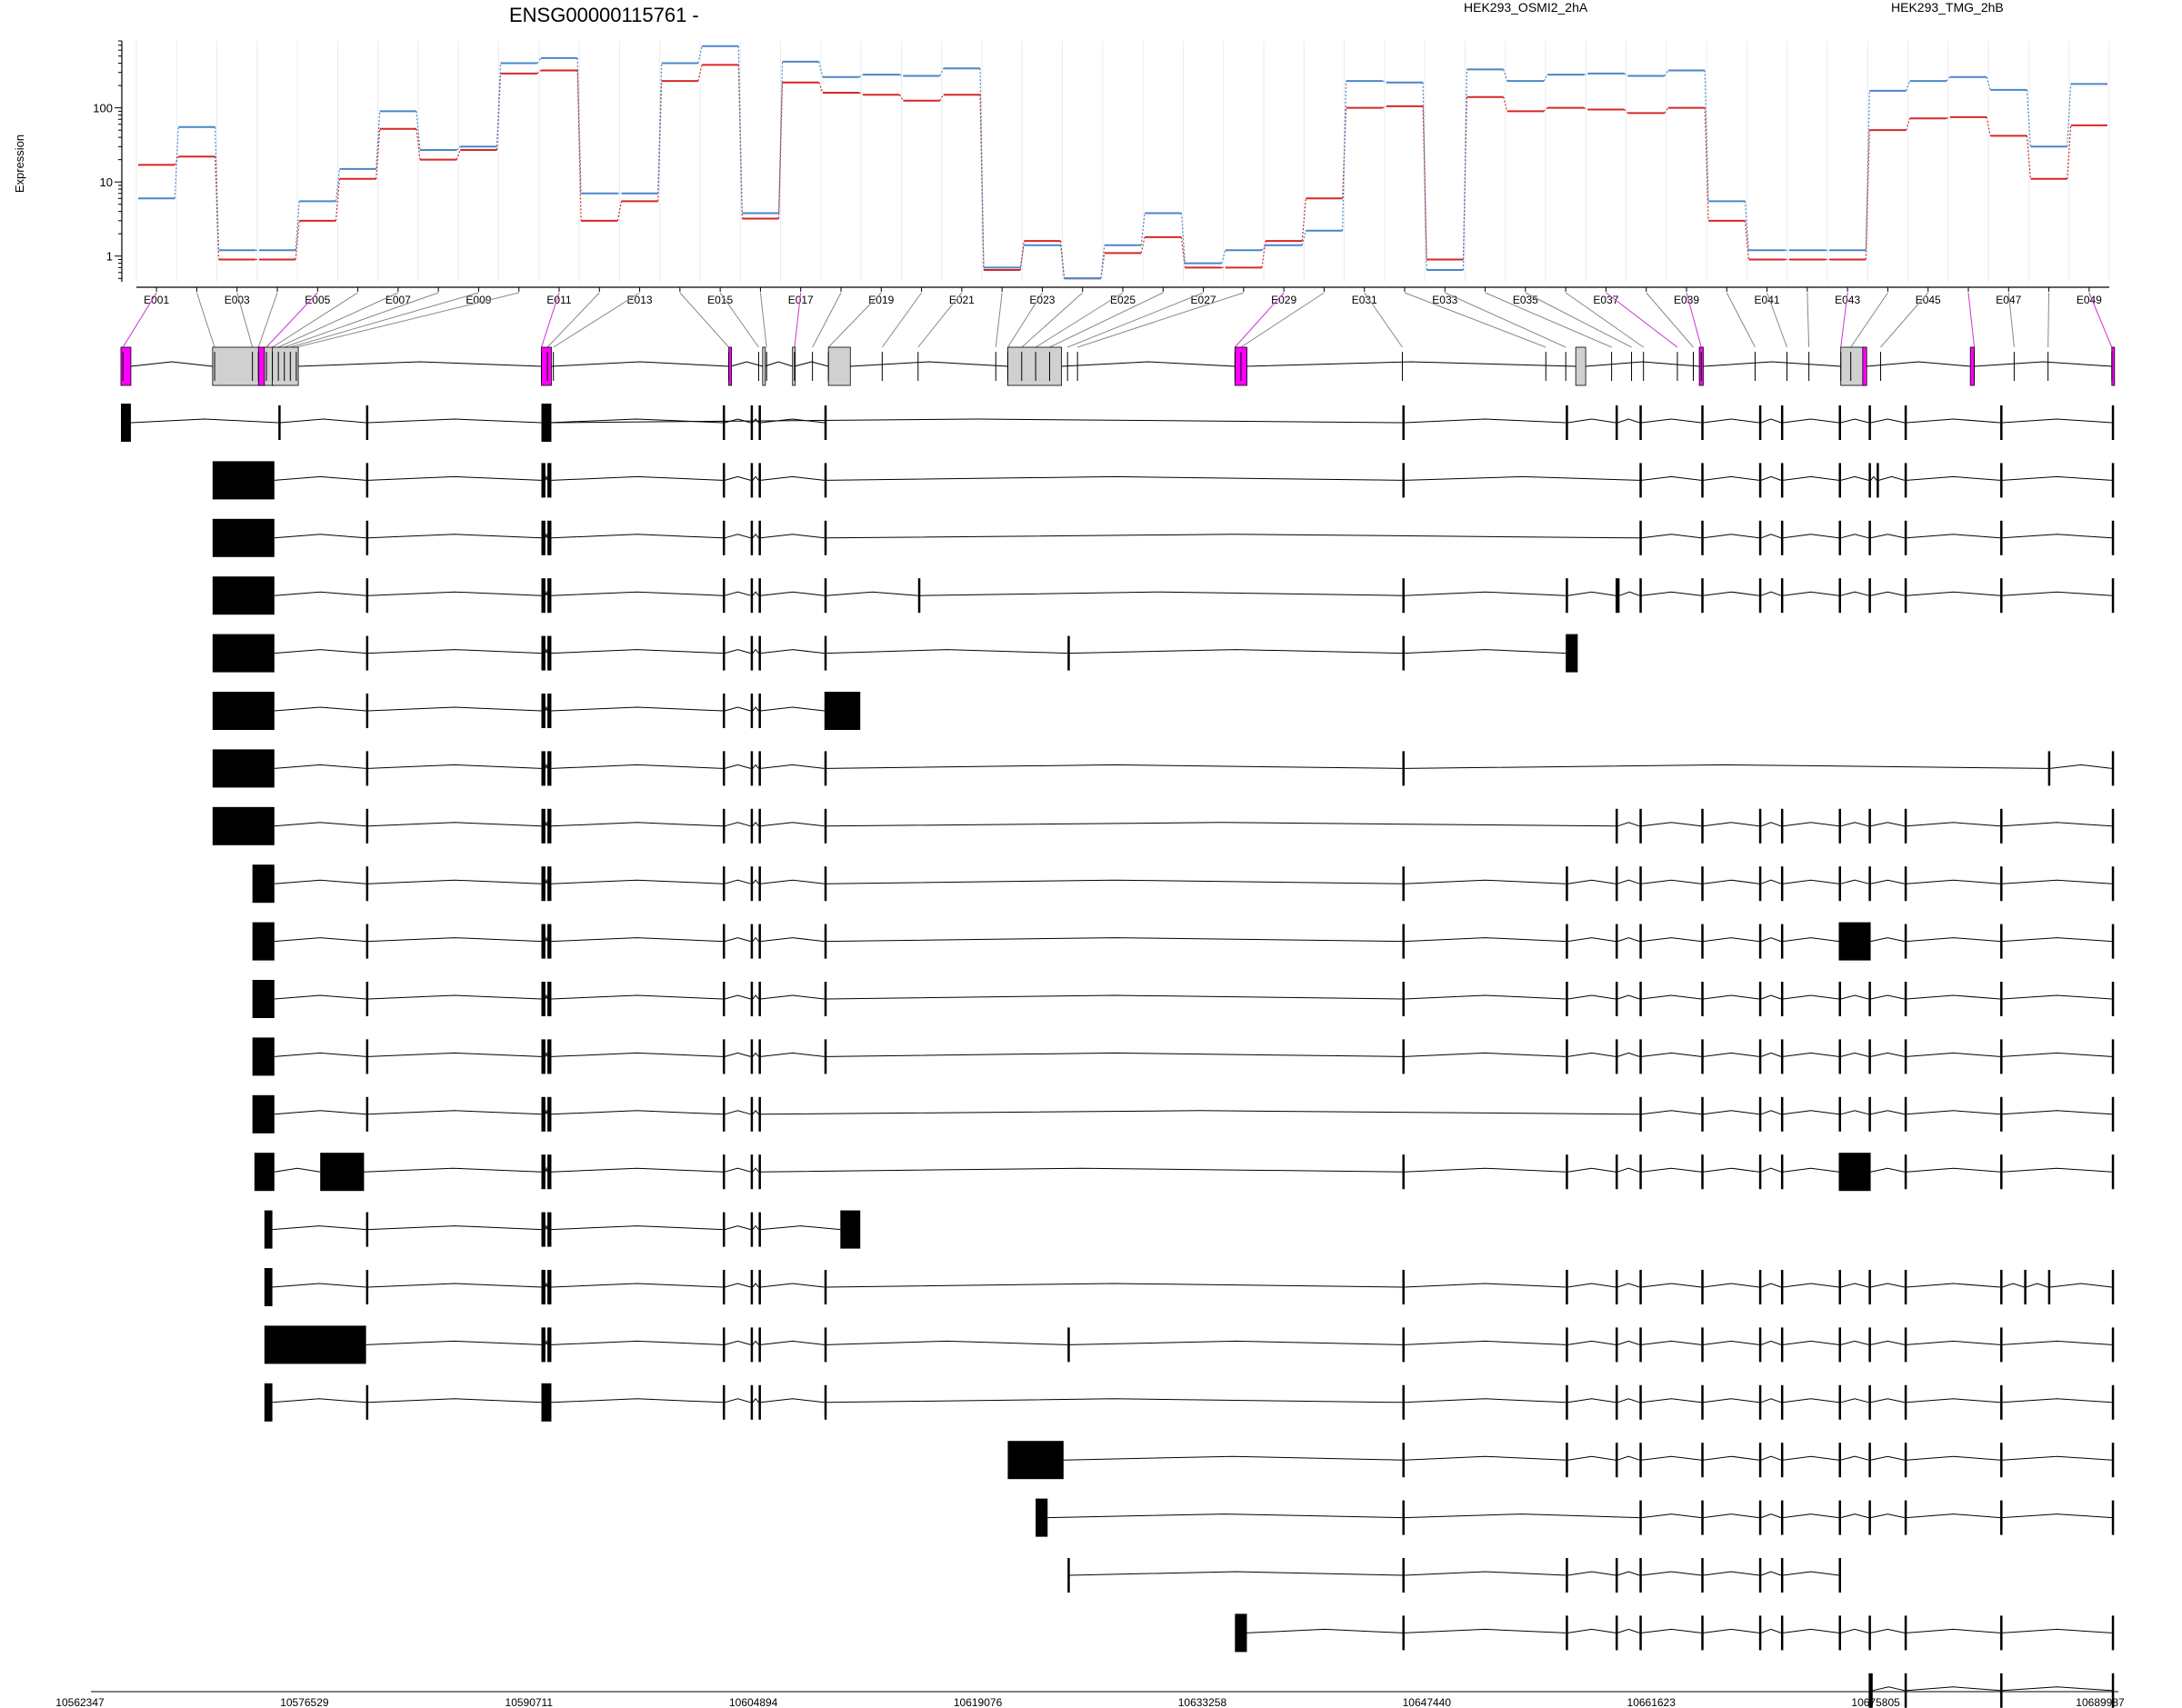 The image size is (2182, 1708). Describe the element at coordinates (1525, 300) in the screenshot. I see `exon-tick-label: E035` at that location.